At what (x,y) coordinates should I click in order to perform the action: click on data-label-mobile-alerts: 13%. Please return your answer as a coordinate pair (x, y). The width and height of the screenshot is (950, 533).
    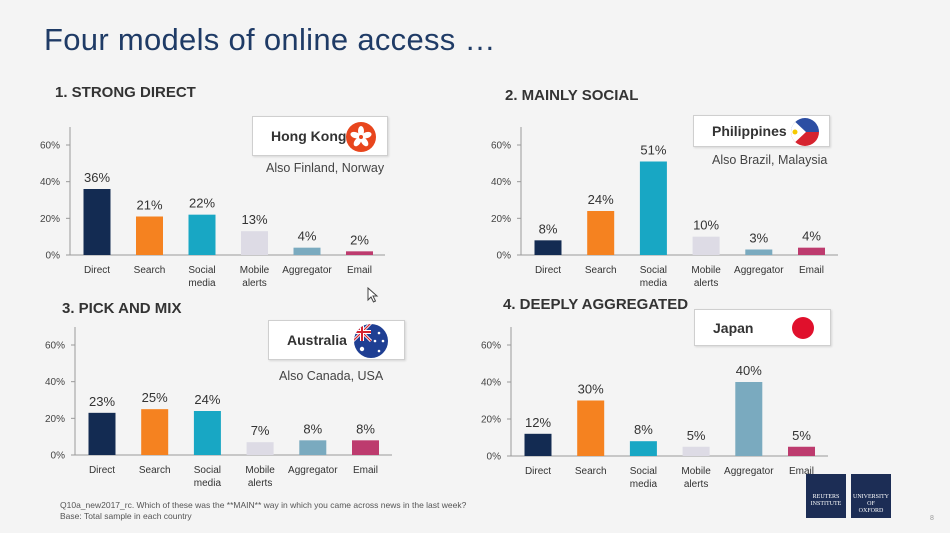
    Looking at the image, I should click on (254, 219).